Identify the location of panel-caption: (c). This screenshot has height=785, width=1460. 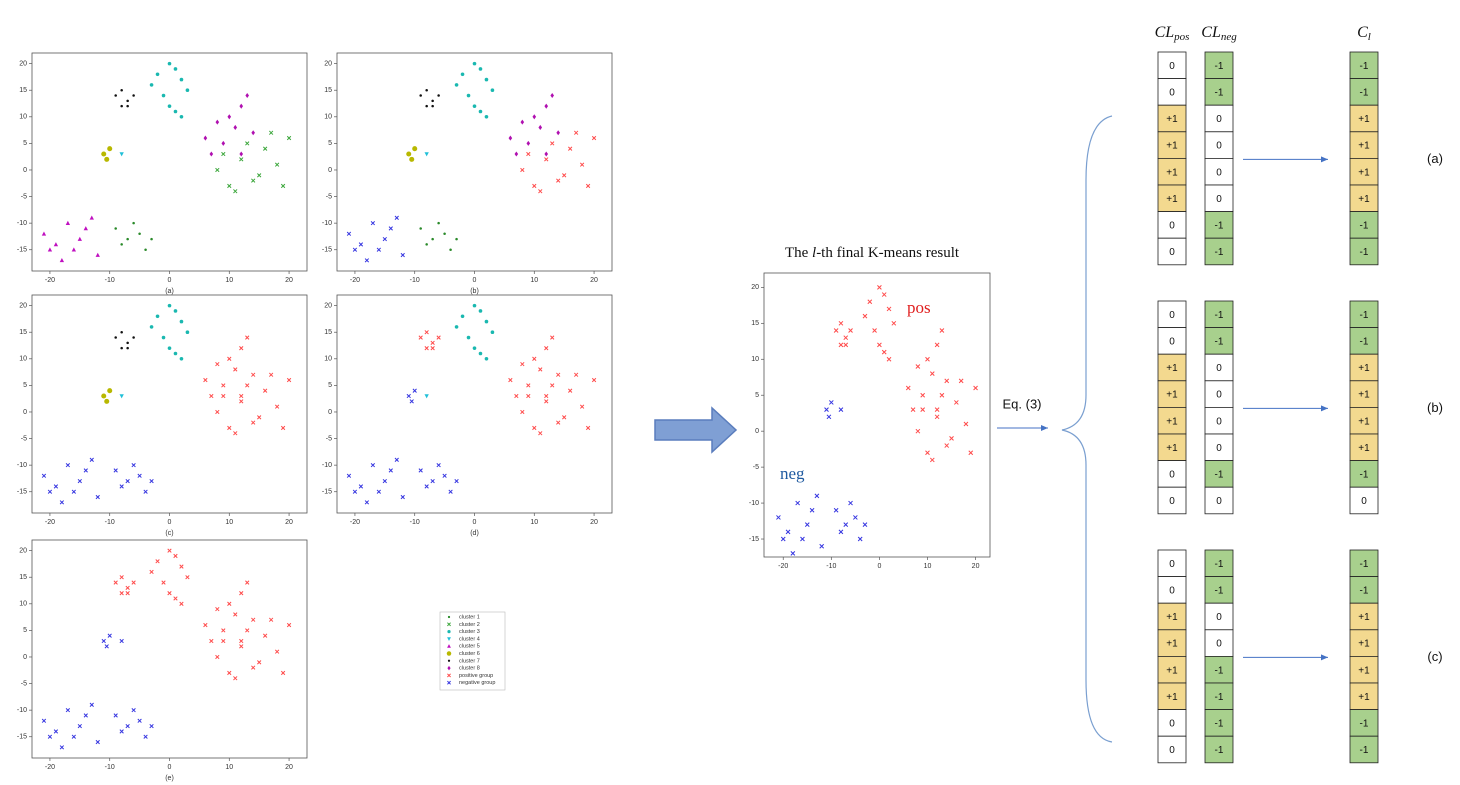
(169, 533).